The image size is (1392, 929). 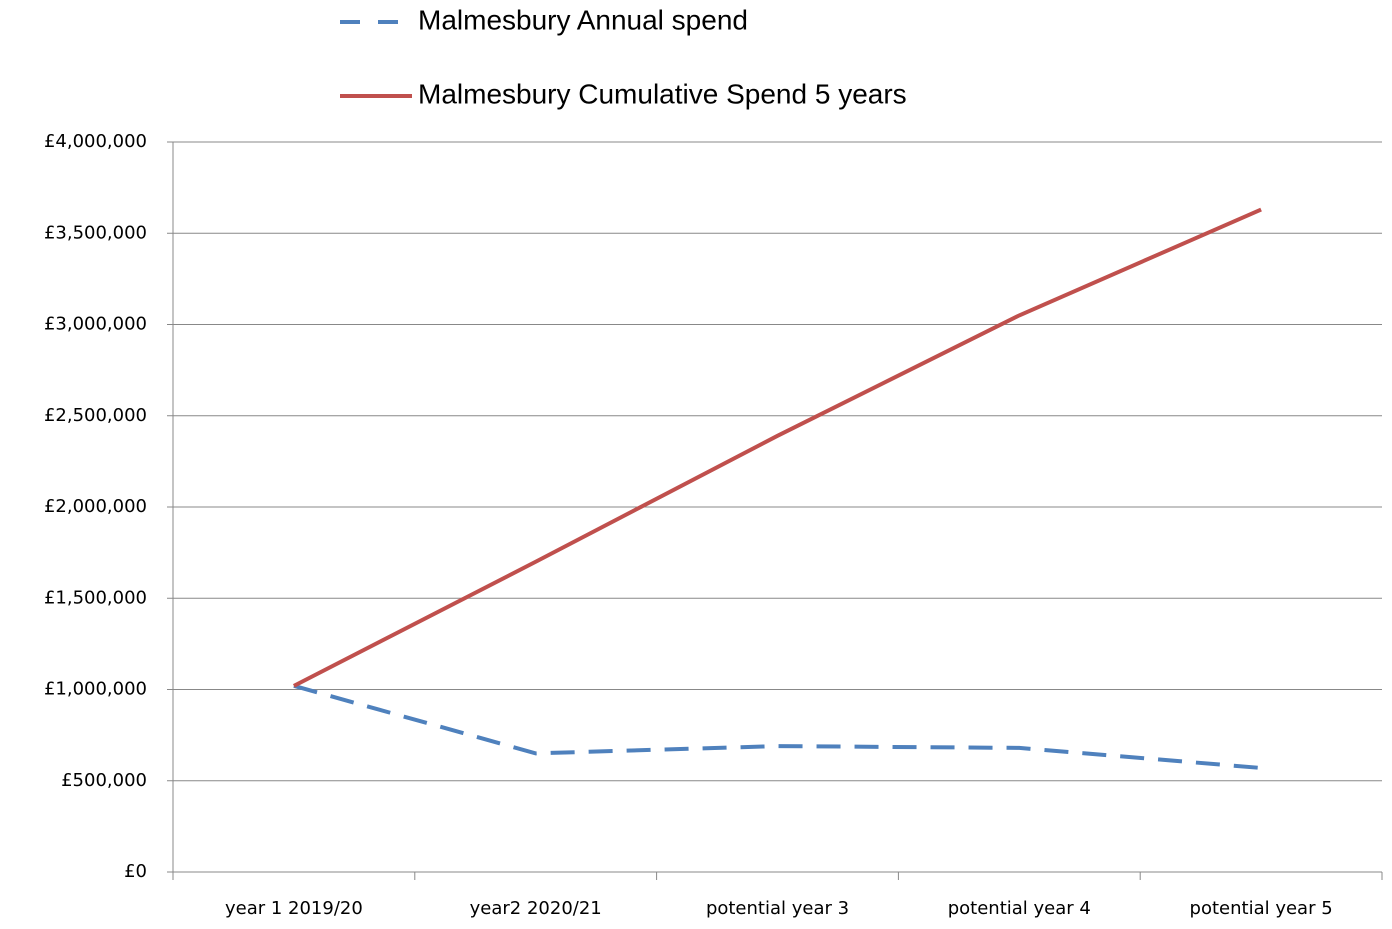 What do you see at coordinates (135, 871) in the screenshot?
I see `y-tick-label: £0` at bounding box center [135, 871].